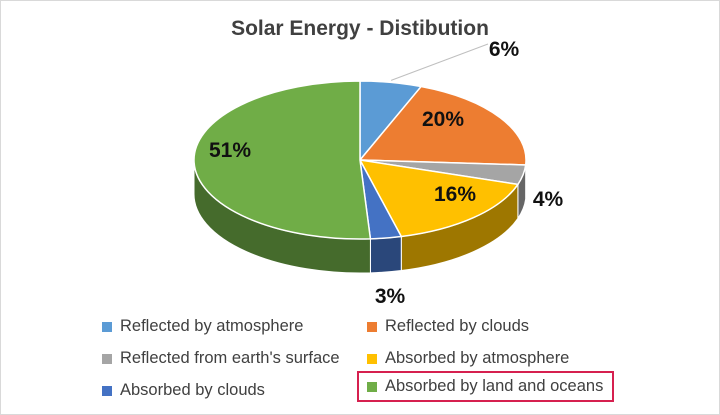  I want to click on data-label-reflected-by-clouds: 20%, so click(443, 119).